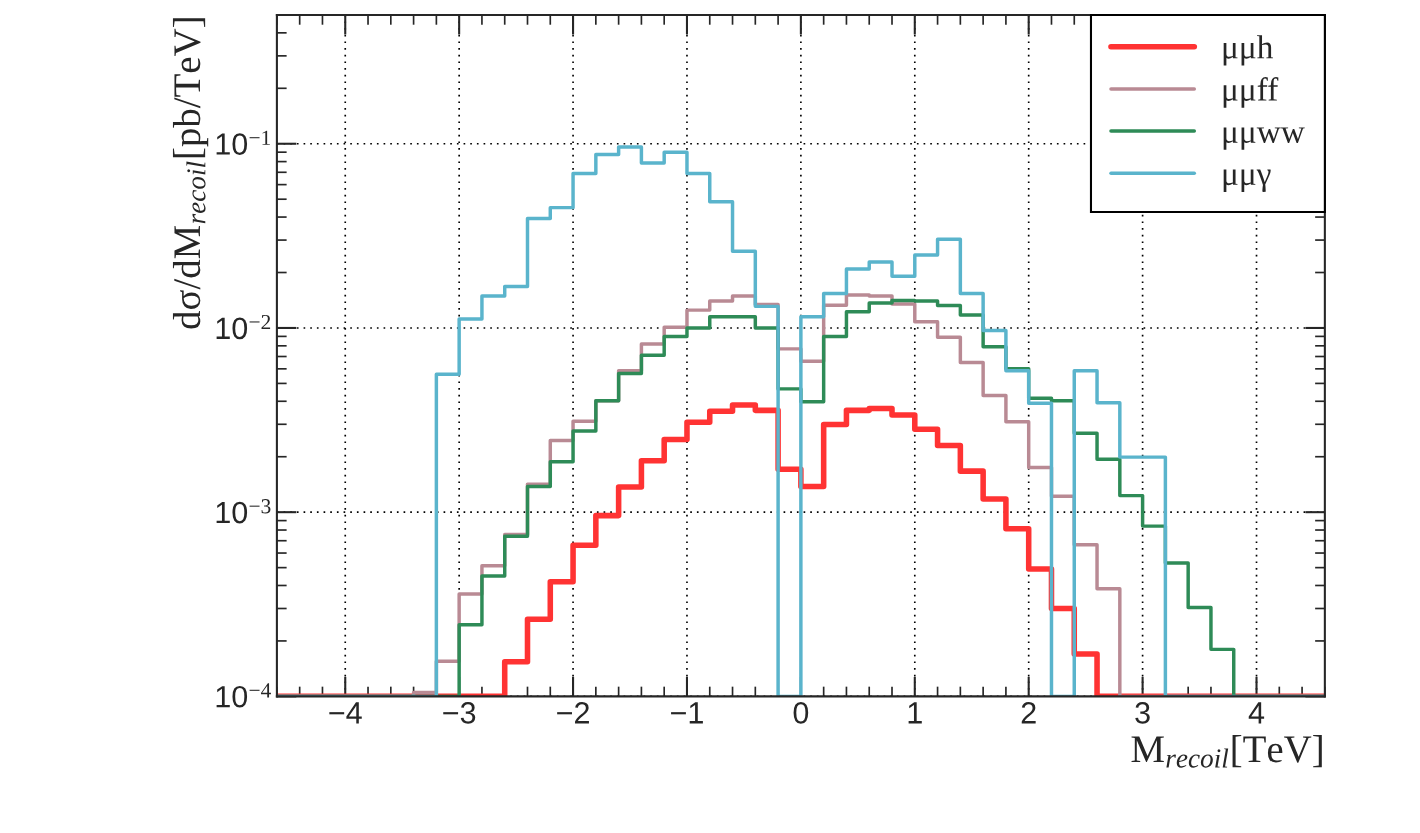  I want to click on legend-label: μμww, so click(1264, 138).